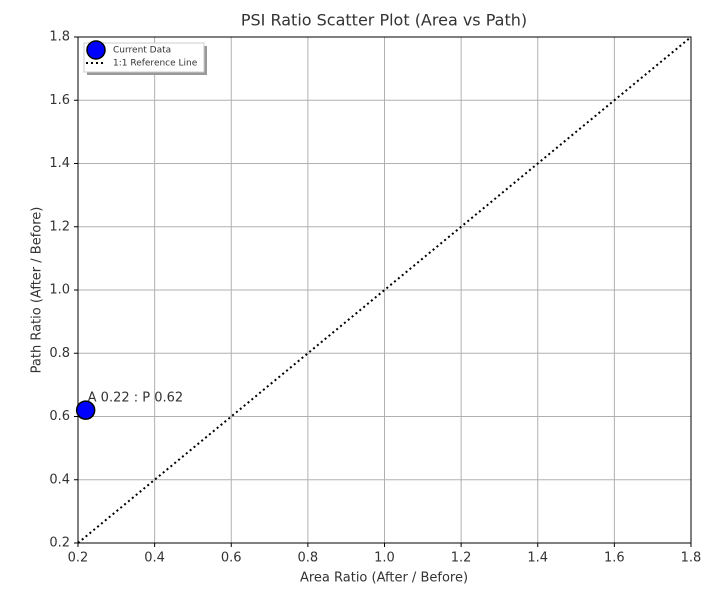 This screenshot has height=604, width=721. Describe the element at coordinates (59, 290) in the screenshot. I see `y-tick-label: 1.0` at that location.